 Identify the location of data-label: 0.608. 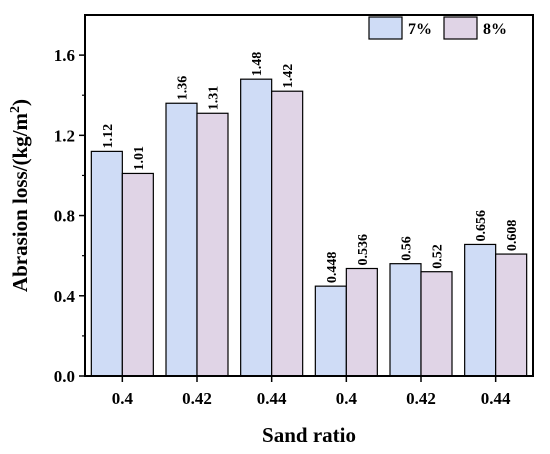
(512, 236).